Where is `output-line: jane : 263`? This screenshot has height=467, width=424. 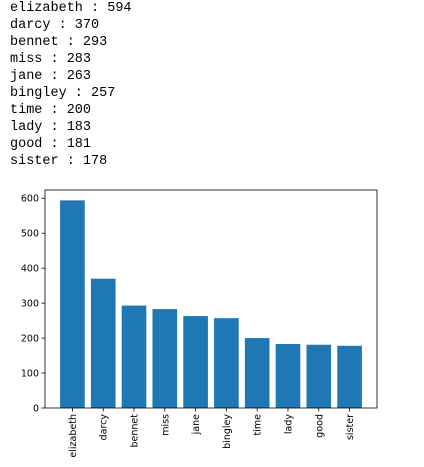
output-line: jane : 263 is located at coordinates (51, 76).